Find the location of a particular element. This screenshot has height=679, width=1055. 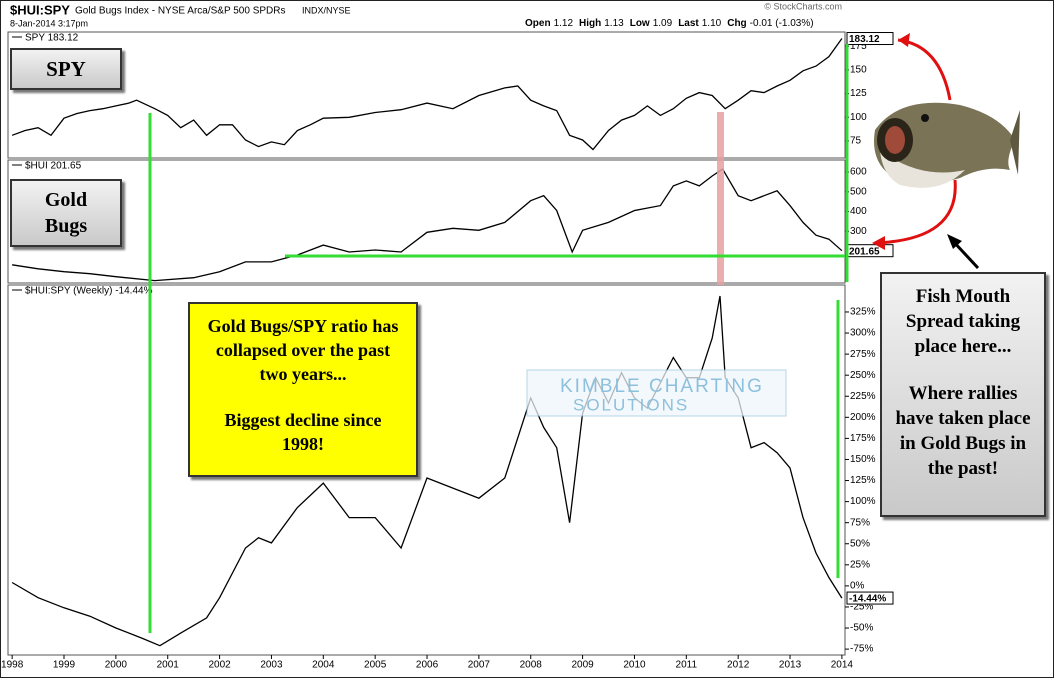

quote-value: 1.13 is located at coordinates (614, 23).